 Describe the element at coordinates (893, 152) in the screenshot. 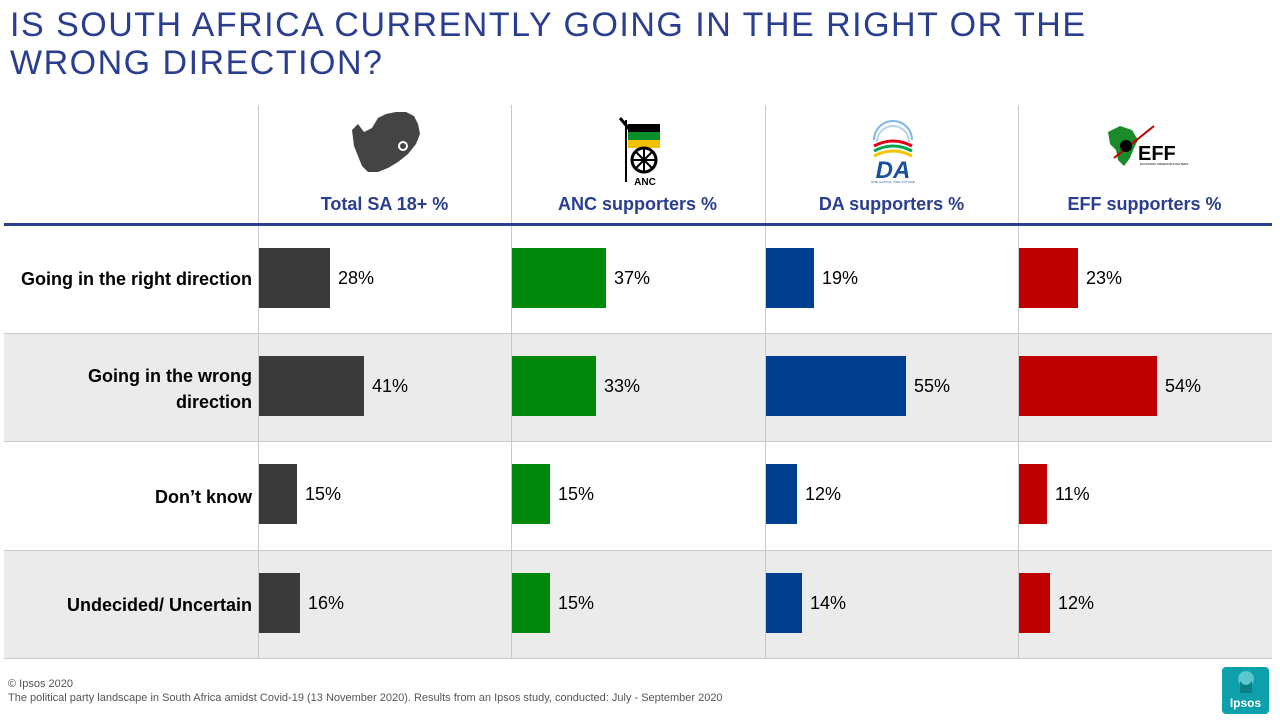

I see `da-logo: DA ONE NATION, ONE FUTURE` at that location.